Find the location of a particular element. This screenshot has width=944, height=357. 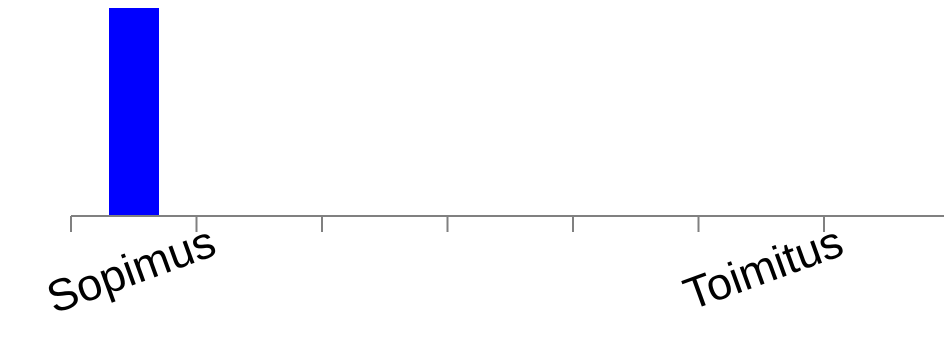

bar-sopimus is located at coordinates (134, 112).